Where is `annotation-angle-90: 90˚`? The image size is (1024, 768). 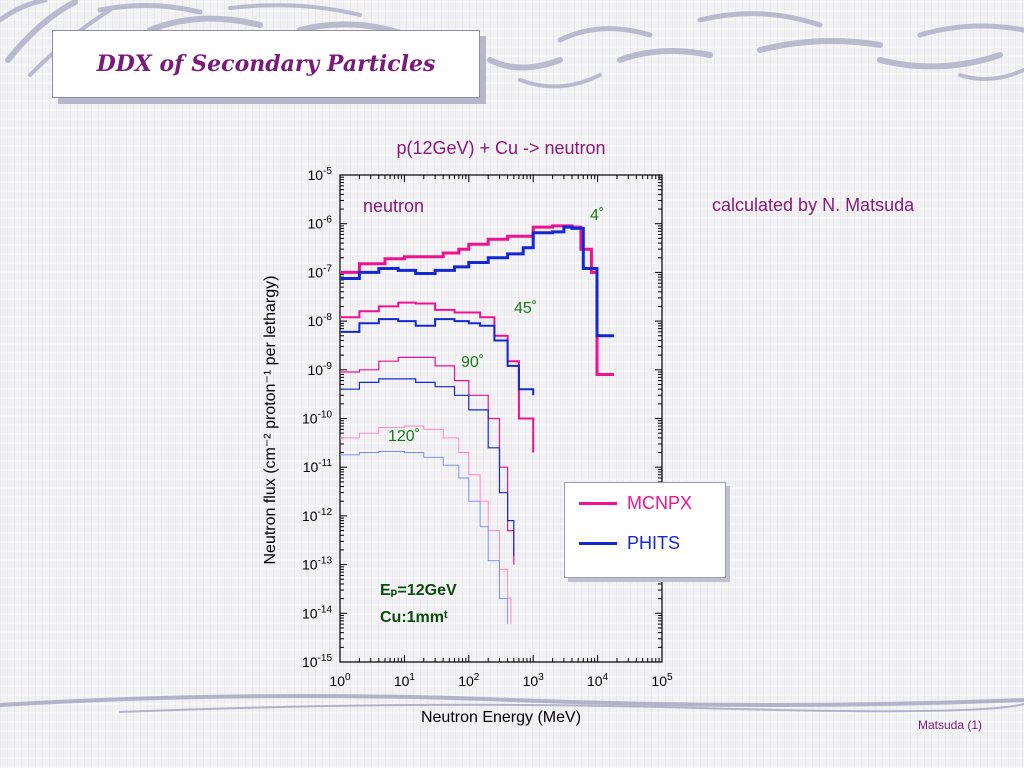 annotation-angle-90: 90˚ is located at coordinates (472, 362).